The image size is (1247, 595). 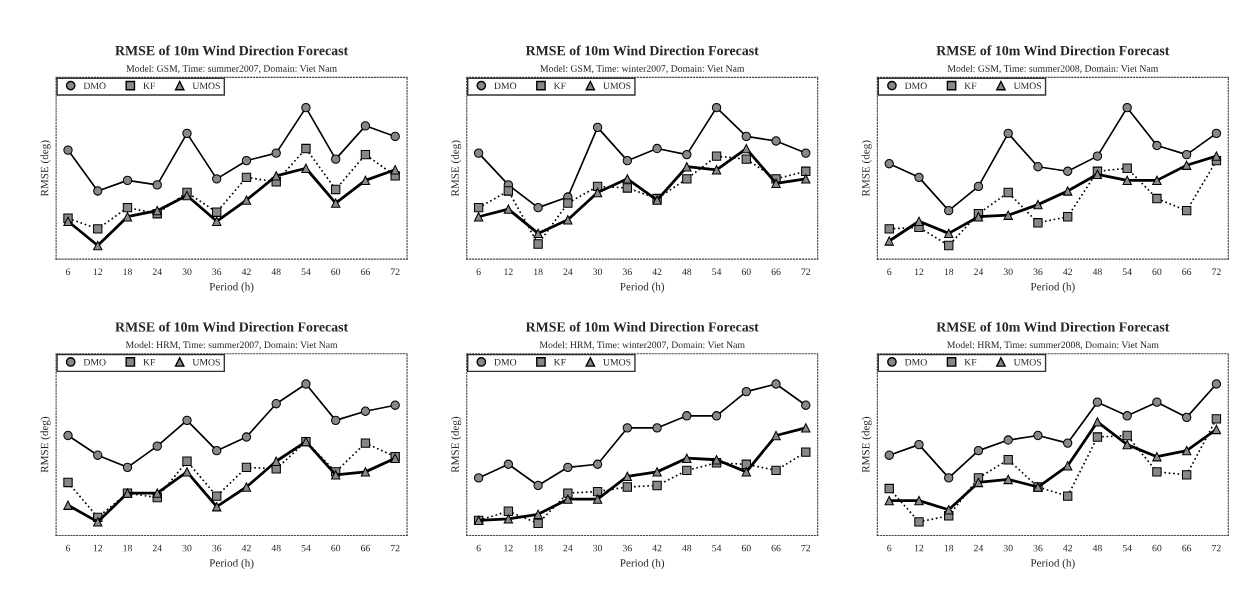 What do you see at coordinates (642, 69) in the screenshot?
I see `chart-subtitle: Model: GSM, Time: winter2007, Domain: Viet Nam` at bounding box center [642, 69].